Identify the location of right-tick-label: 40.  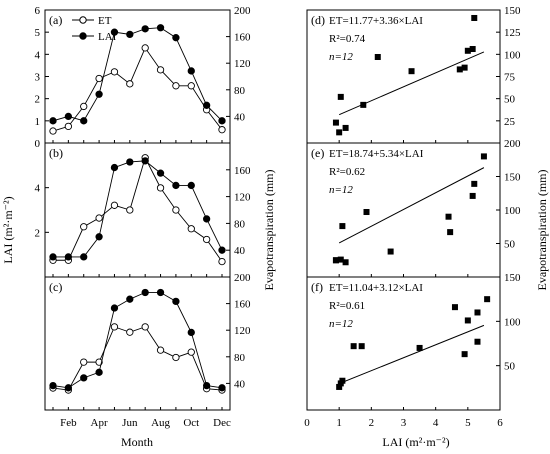
(240, 251).